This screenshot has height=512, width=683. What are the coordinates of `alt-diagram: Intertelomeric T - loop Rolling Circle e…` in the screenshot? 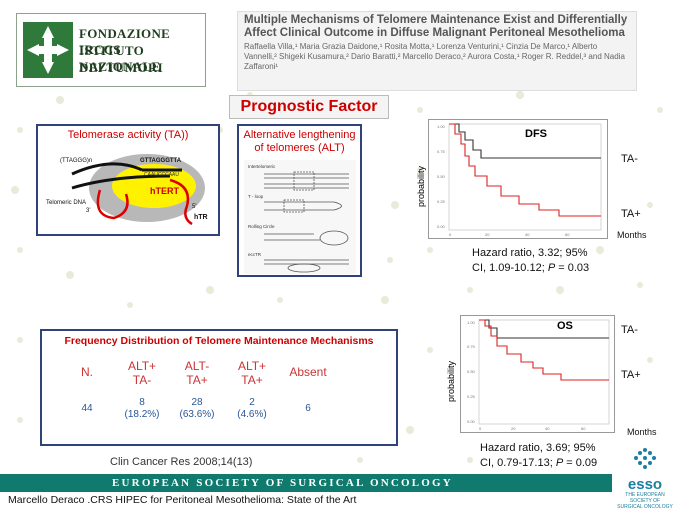 It's located at (300, 217).